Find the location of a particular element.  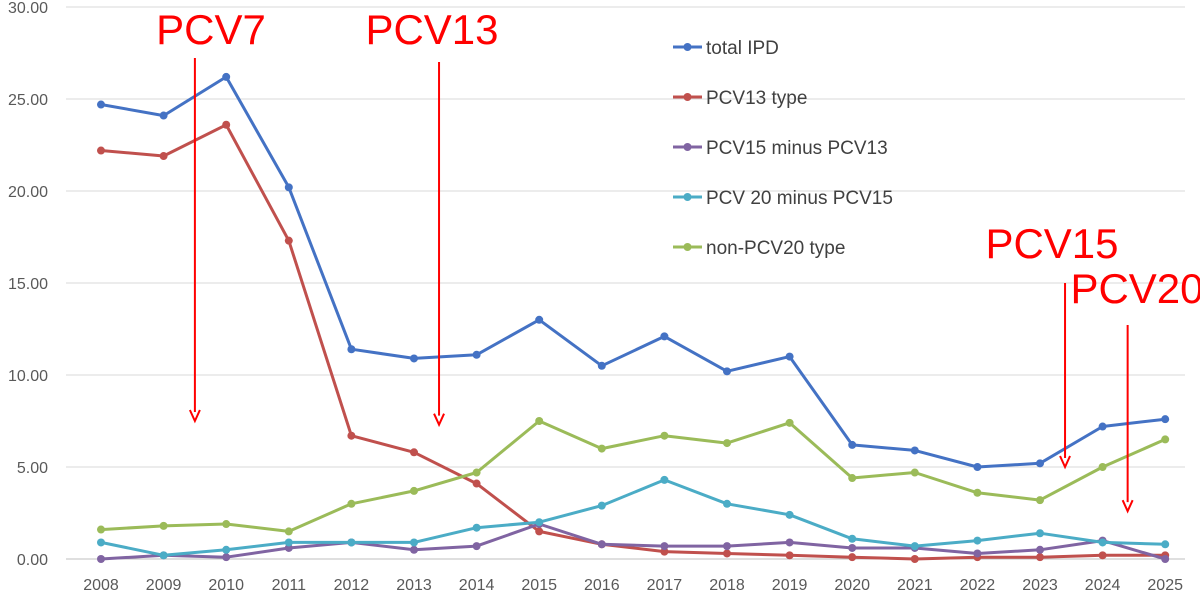

x-tick-label: 2013 is located at coordinates (414, 585).